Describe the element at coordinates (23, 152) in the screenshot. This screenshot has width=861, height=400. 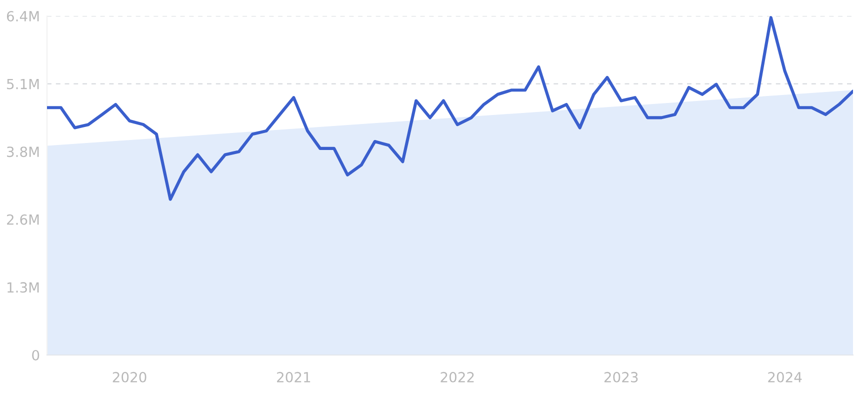
I see `y-tick-label: 3.8M` at that location.